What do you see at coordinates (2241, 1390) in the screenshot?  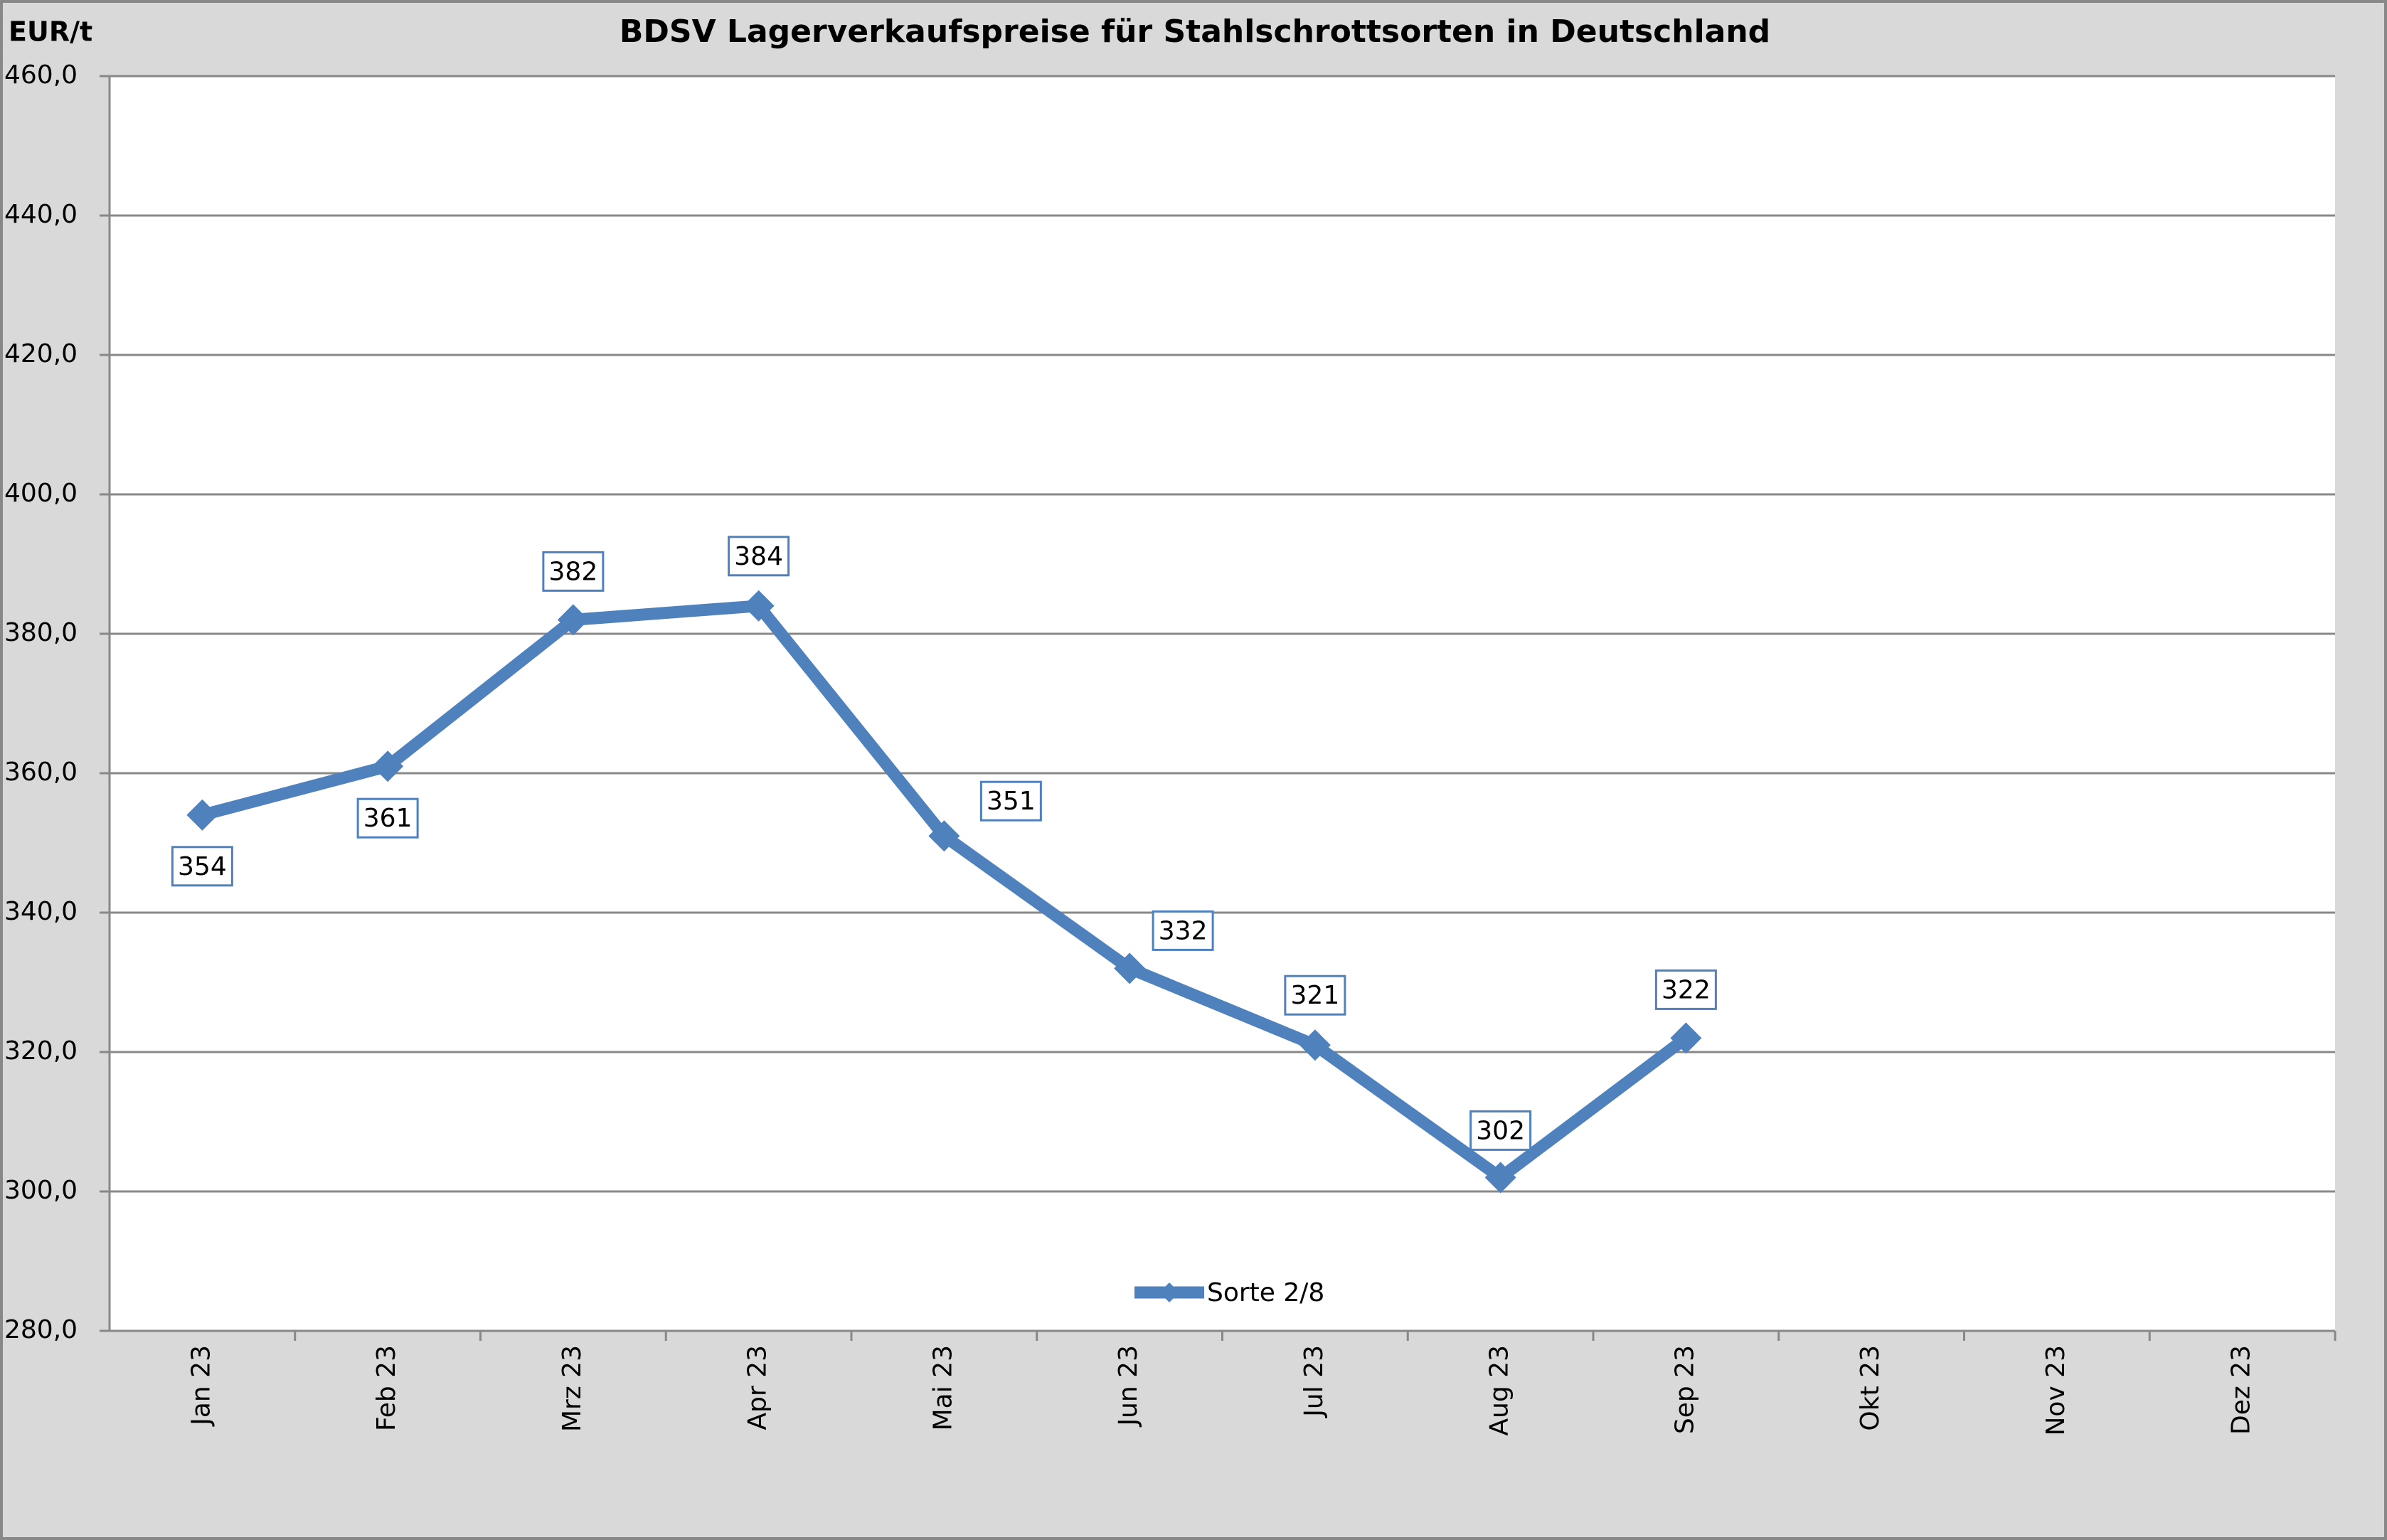 I see `x-tick-label: Dez 23` at bounding box center [2241, 1390].